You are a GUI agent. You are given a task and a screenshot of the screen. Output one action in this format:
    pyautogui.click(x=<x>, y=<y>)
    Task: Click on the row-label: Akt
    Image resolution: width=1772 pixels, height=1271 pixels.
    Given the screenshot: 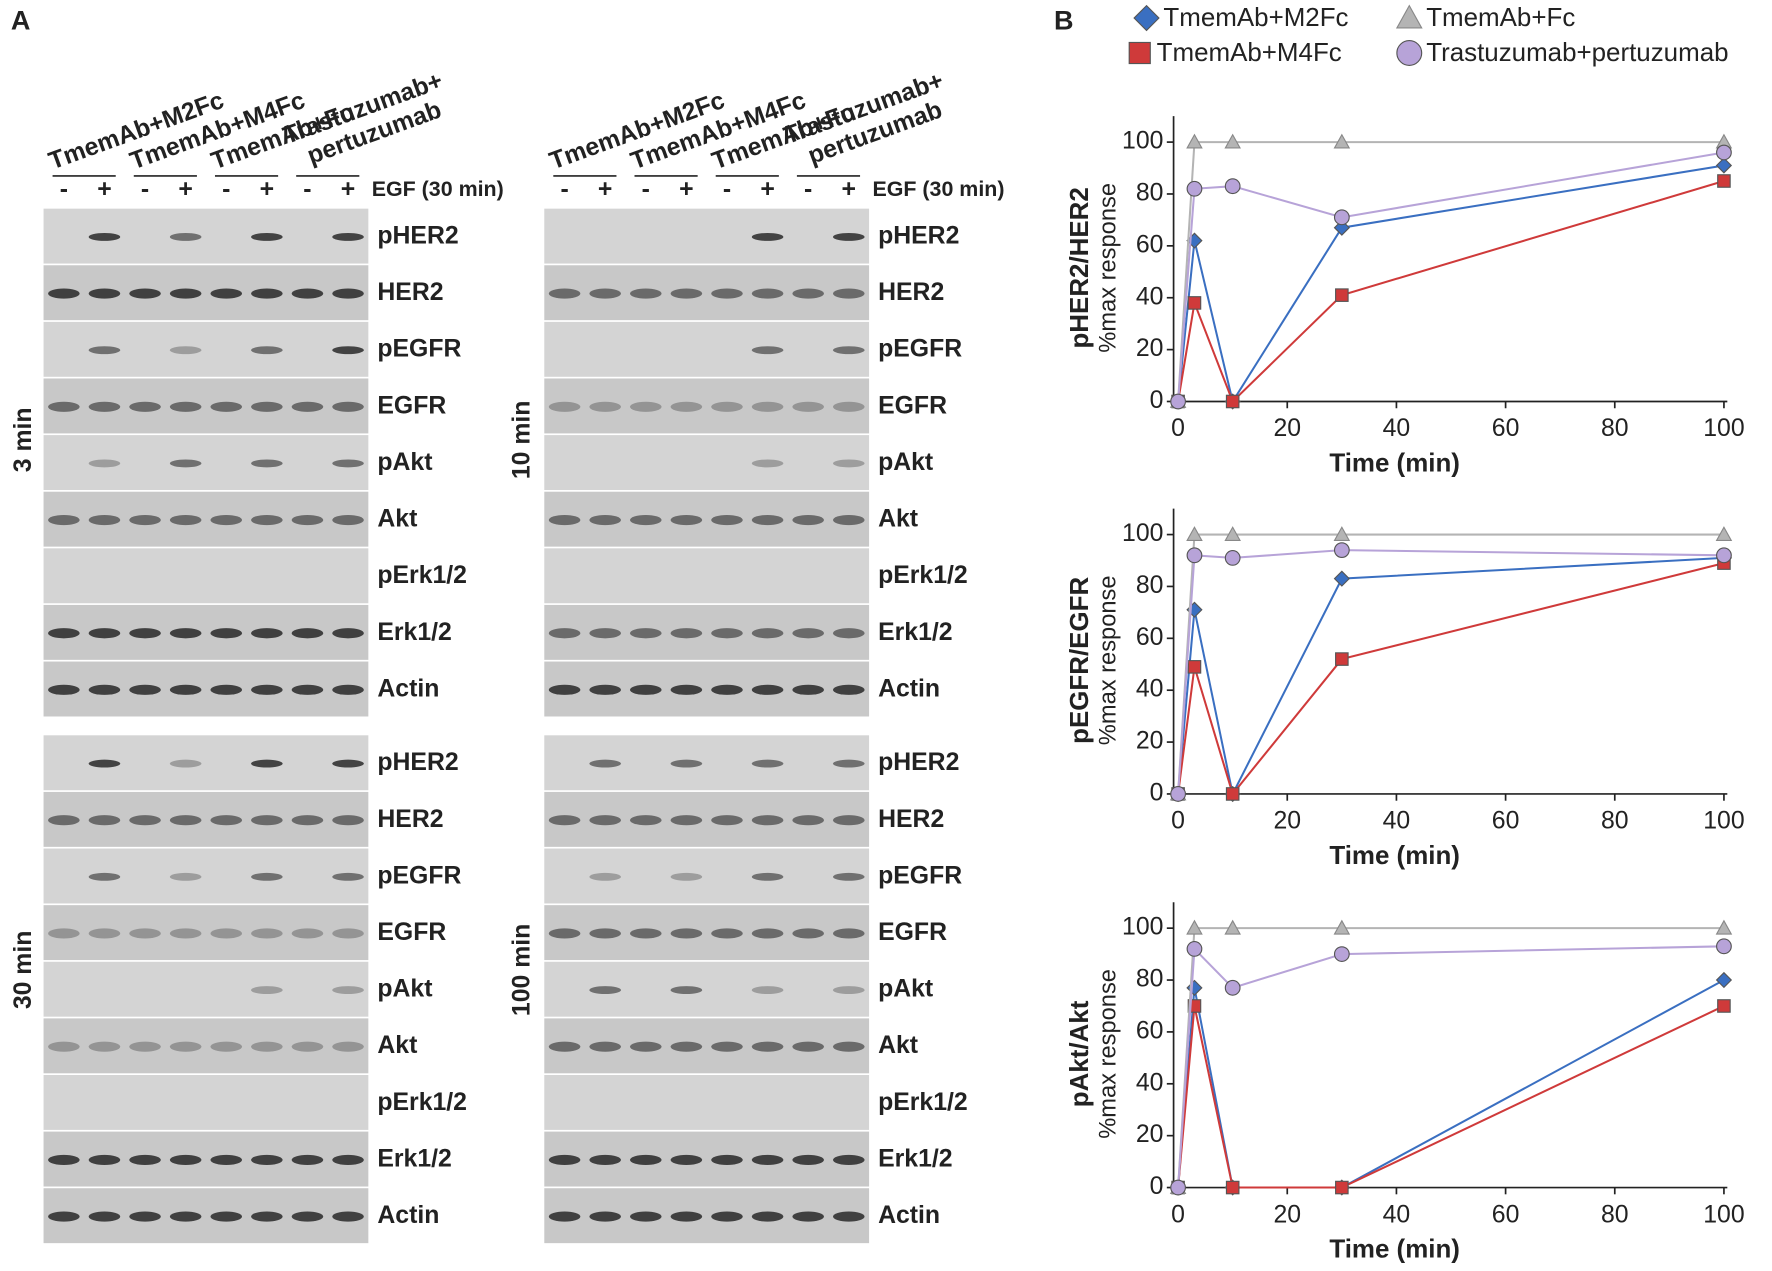 What is the action you would take?
    pyautogui.click(x=898, y=1045)
    